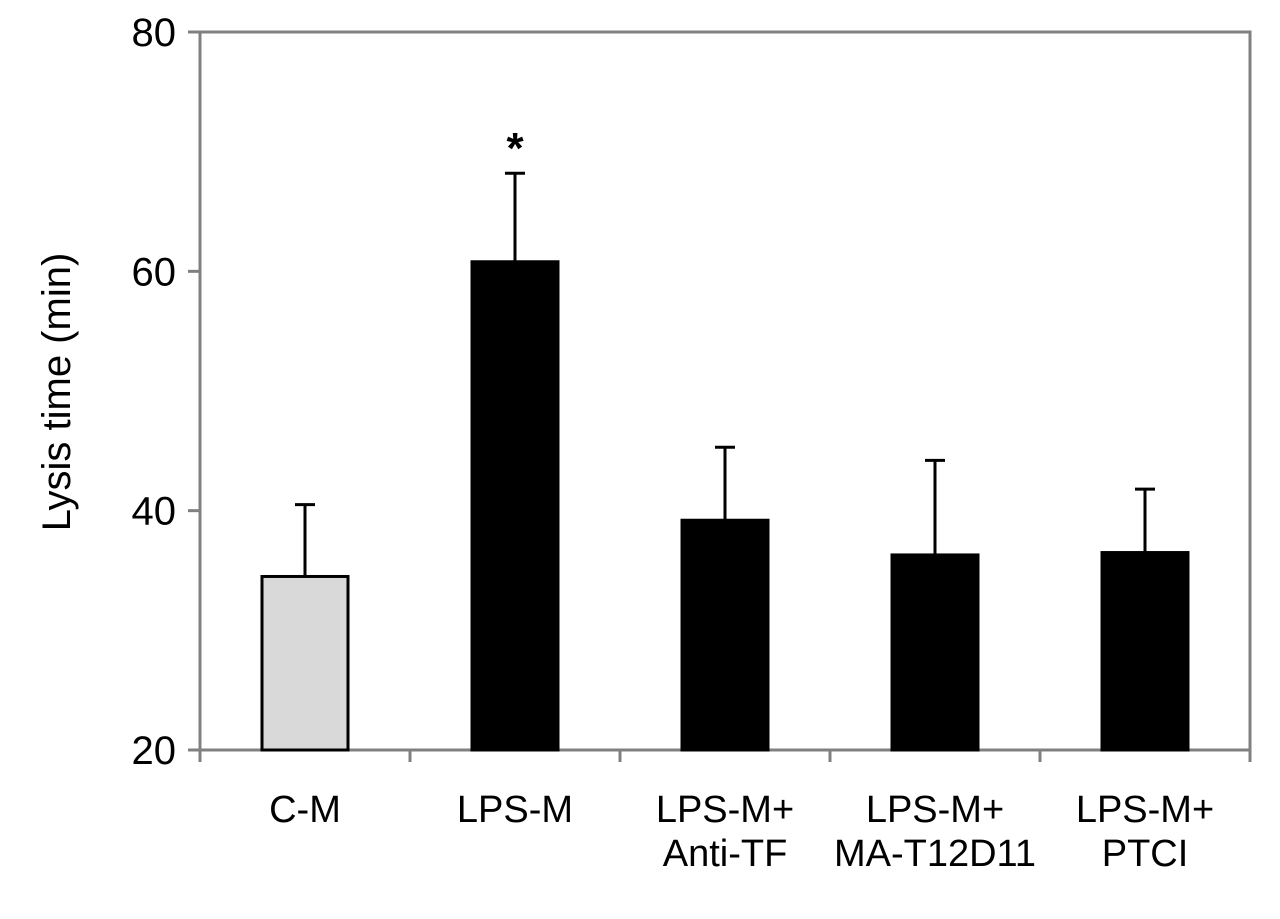 Image resolution: width=1280 pixels, height=919 pixels. I want to click on significance-marker: *, so click(515, 148).